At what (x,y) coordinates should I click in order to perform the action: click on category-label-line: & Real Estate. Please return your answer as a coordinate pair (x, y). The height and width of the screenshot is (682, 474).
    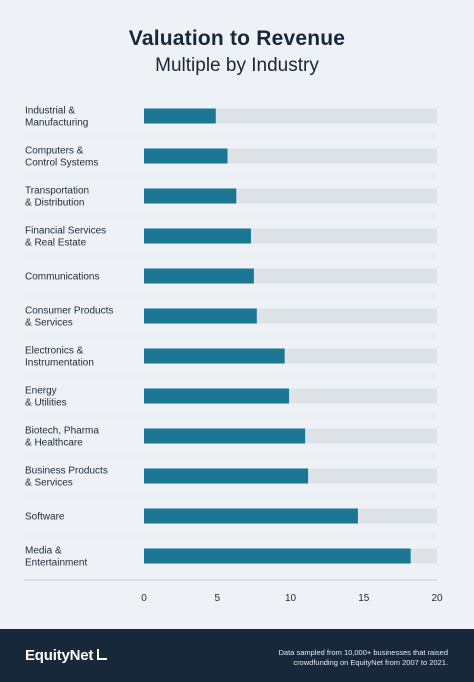
    Looking at the image, I should click on (56, 243).